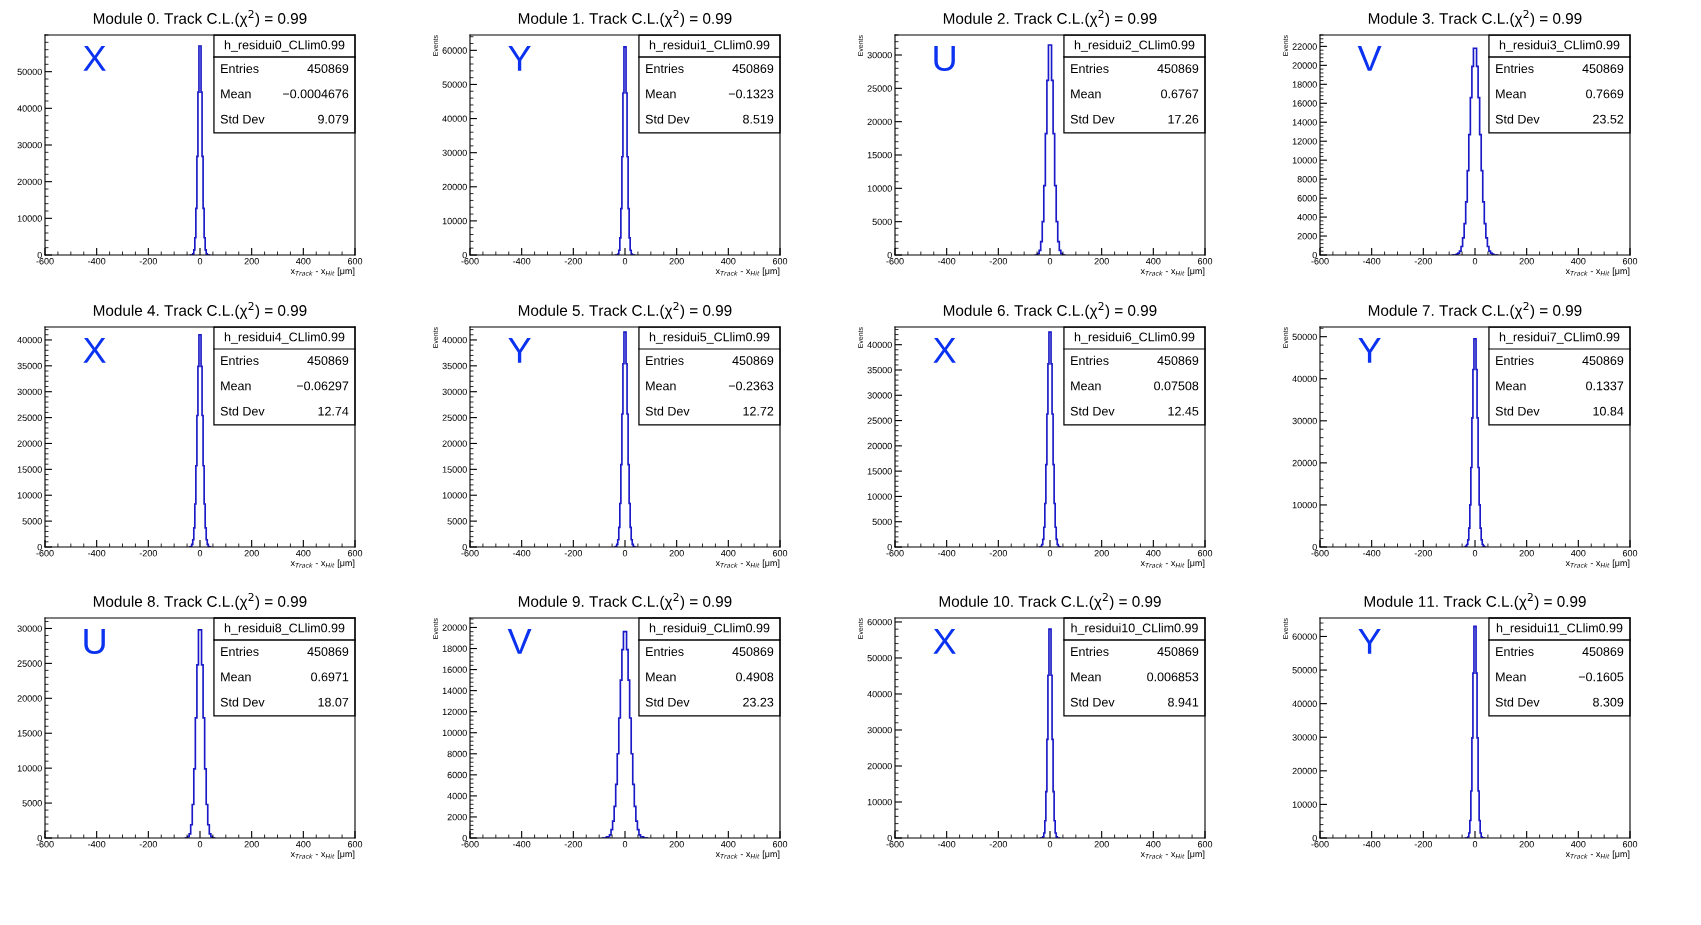  Describe the element at coordinates (1173, 677) in the screenshot. I see `annotation: 0.006853` at that location.